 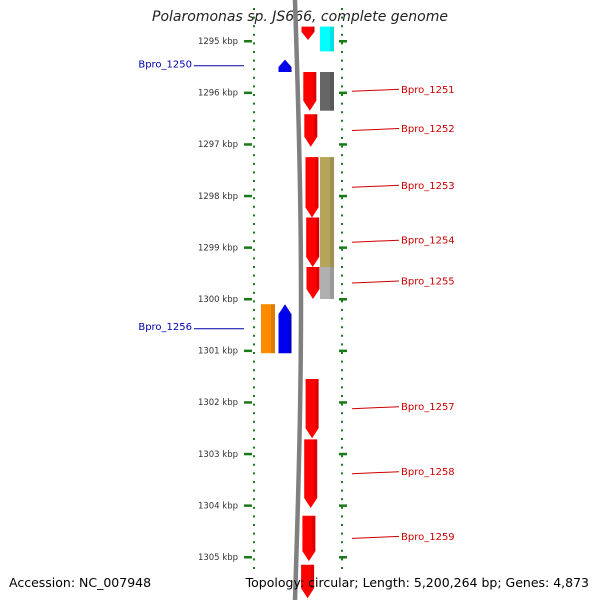 I want to click on gene-label-Bpro_1250: Bpro_1250, so click(x=165, y=64).